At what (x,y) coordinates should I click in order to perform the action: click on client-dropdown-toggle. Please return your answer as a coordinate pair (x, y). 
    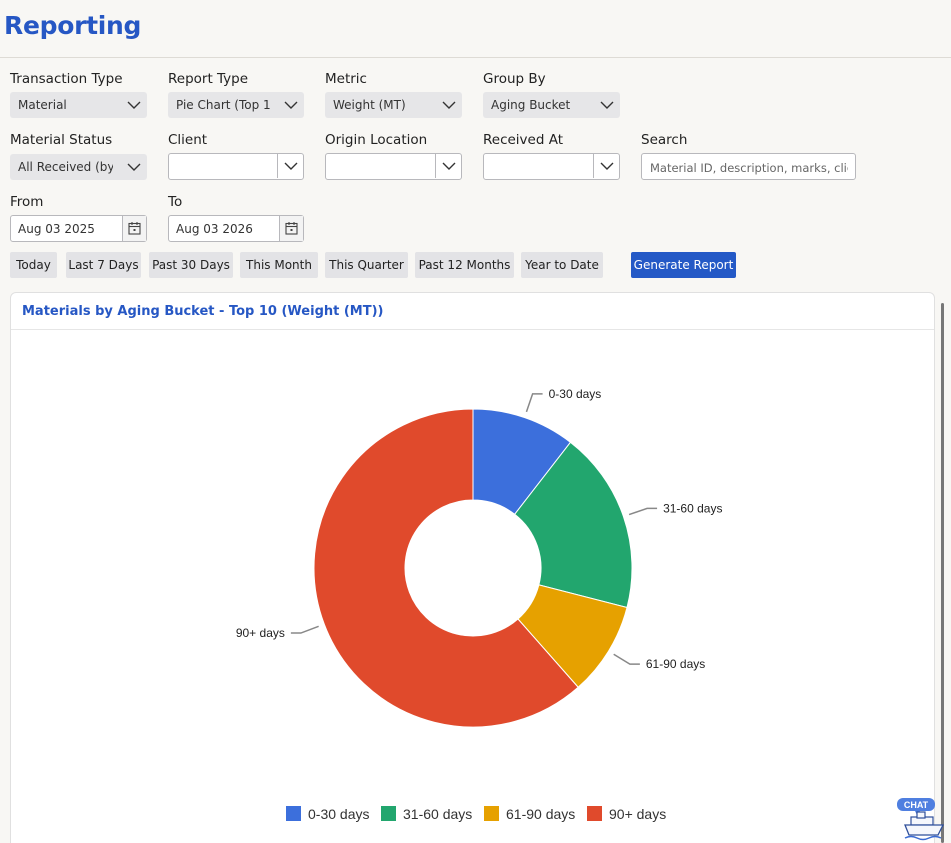
    Looking at the image, I should click on (290, 166).